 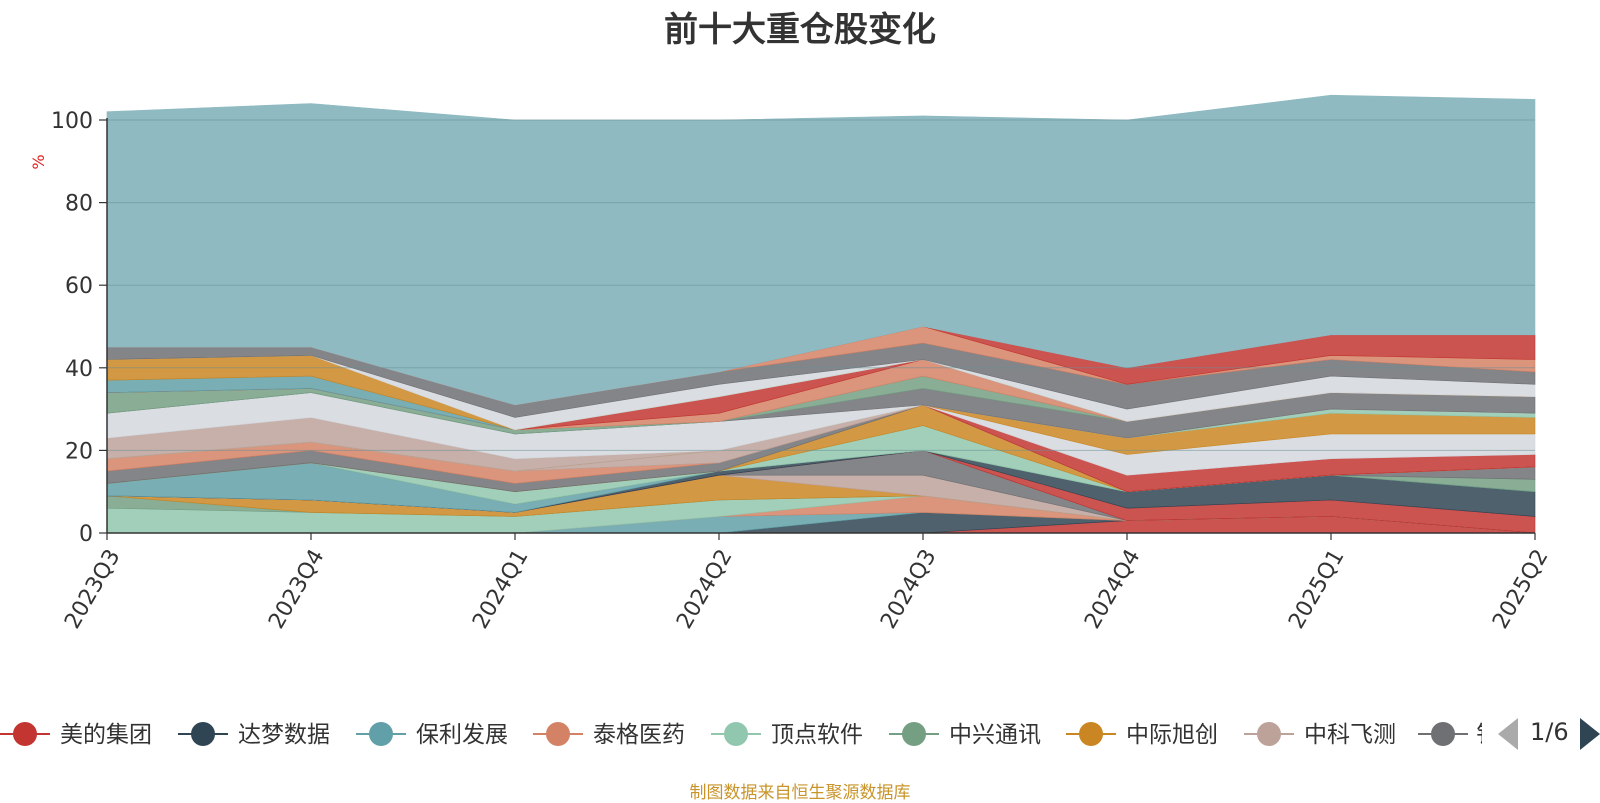 What do you see at coordinates (1508, 734) in the screenshot?
I see `legend-prev-page-icon` at bounding box center [1508, 734].